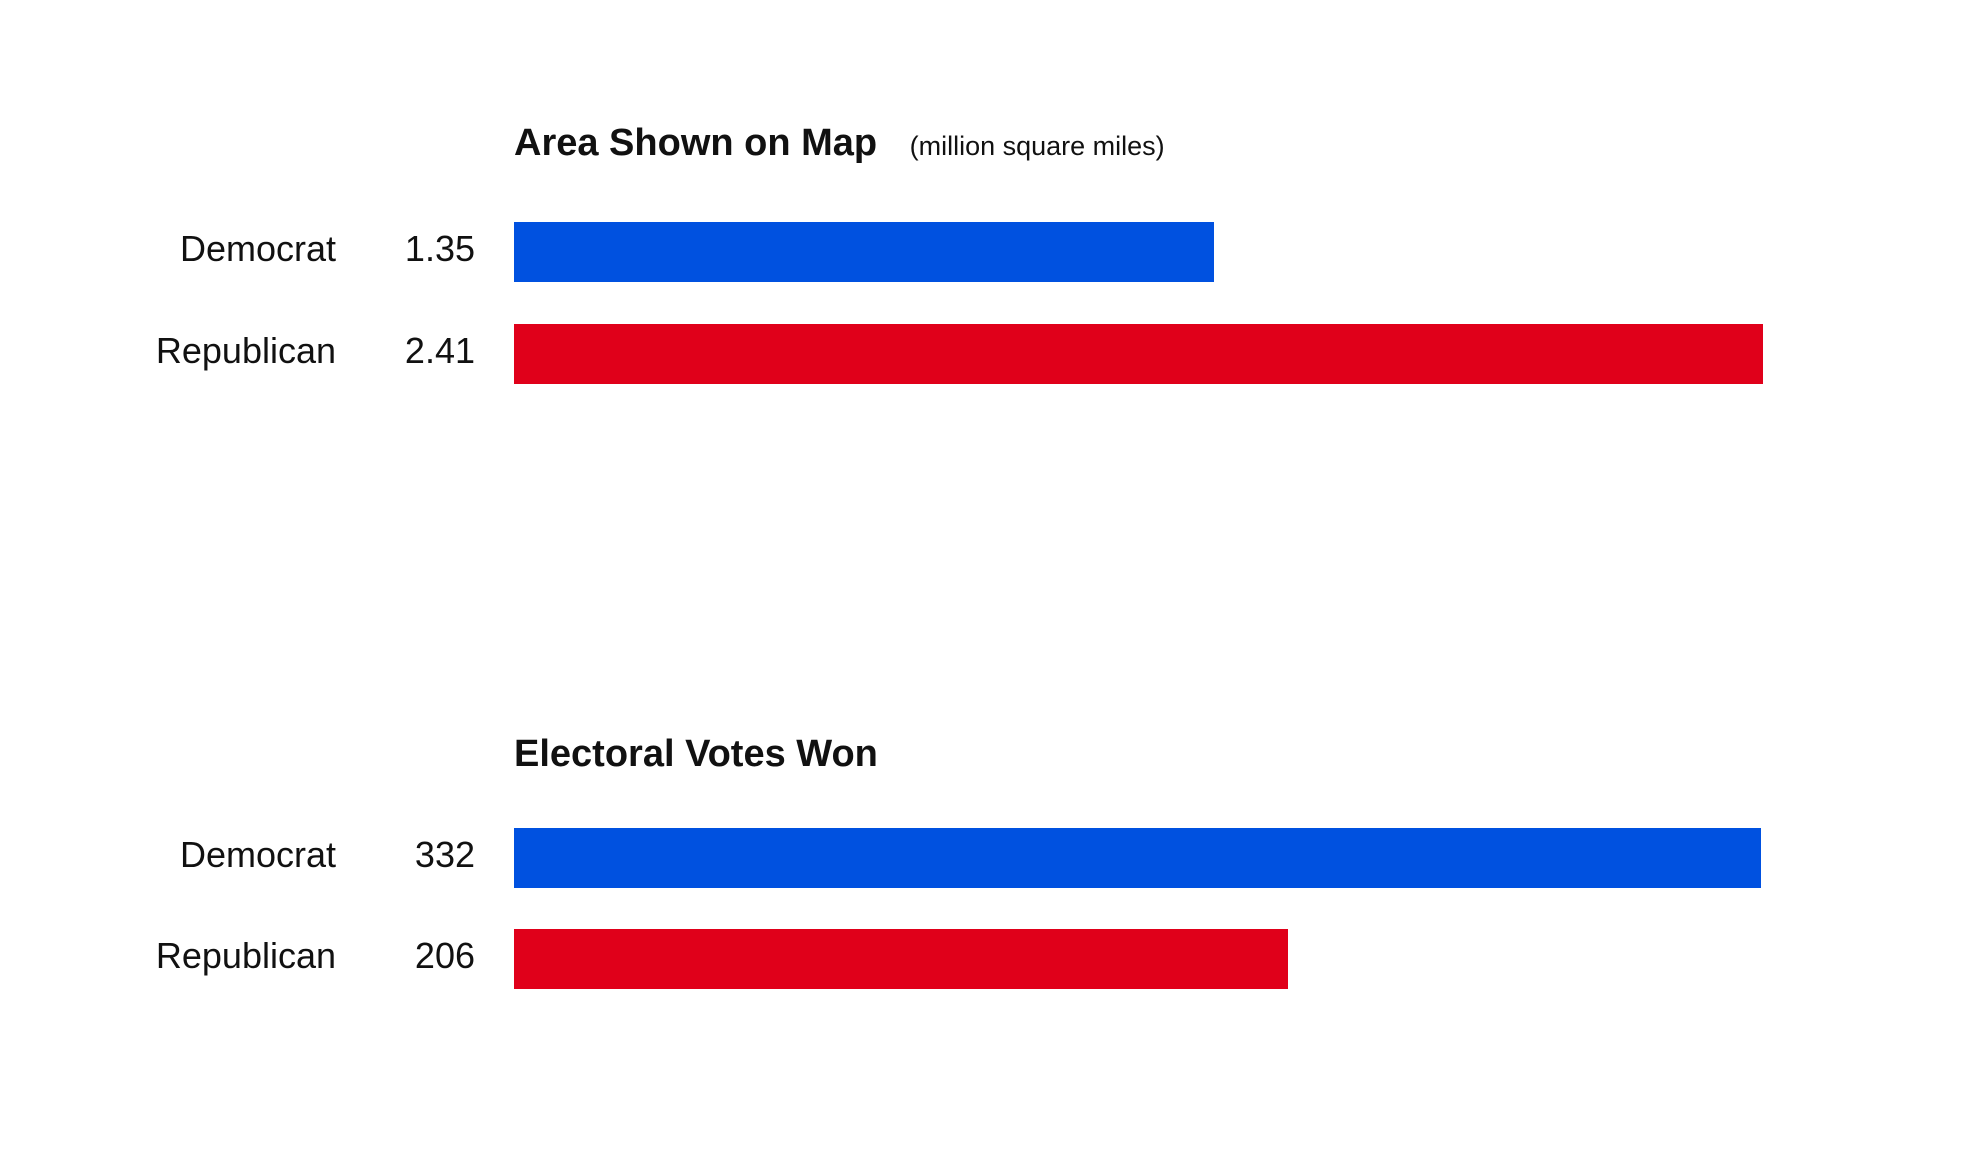  Describe the element at coordinates (245, 955) in the screenshot. I see `electoral-row-republican-label: Republican` at that location.